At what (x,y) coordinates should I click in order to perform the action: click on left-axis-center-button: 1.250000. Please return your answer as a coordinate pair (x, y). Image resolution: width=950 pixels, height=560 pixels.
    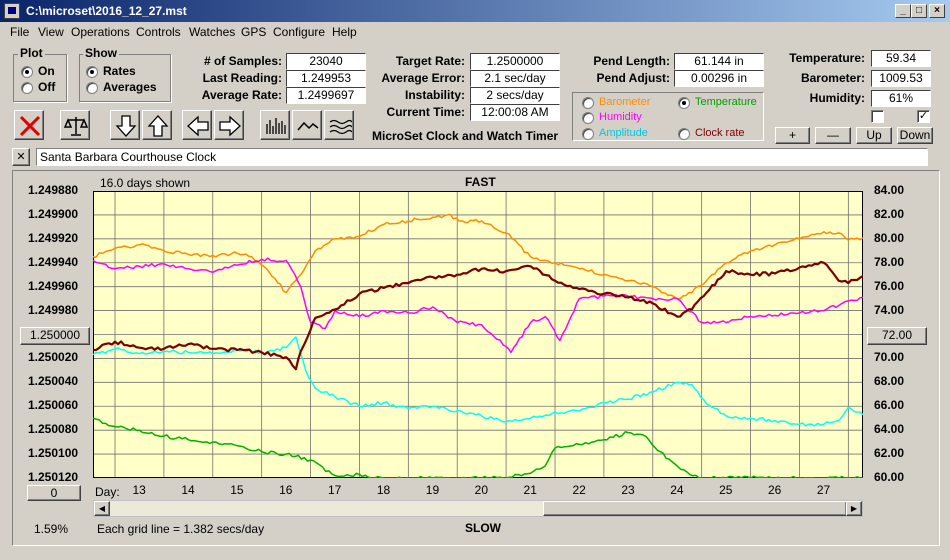
    Looking at the image, I should click on (55, 336).